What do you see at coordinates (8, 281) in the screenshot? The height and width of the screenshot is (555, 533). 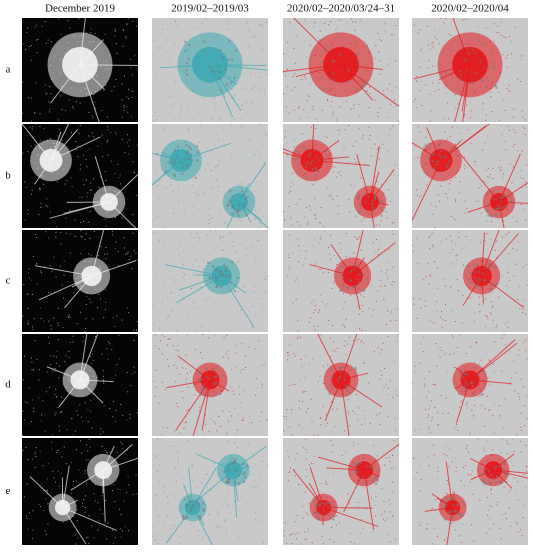 I see `row-label: c` at bounding box center [8, 281].